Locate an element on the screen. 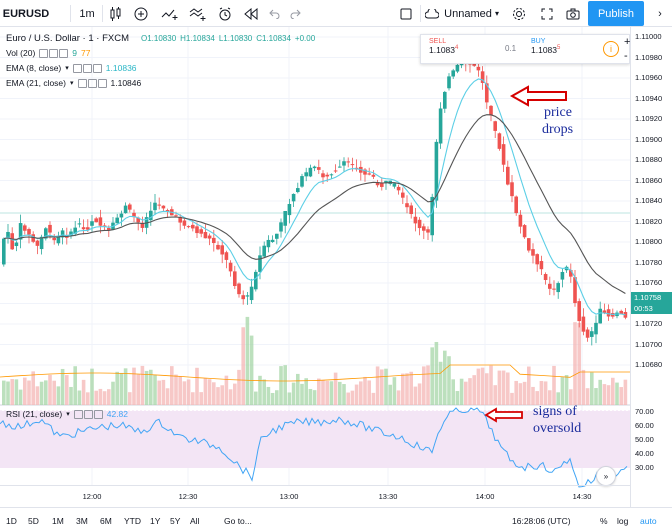 This screenshot has width=672, height=532. replay-icon is located at coordinates (251, 13).